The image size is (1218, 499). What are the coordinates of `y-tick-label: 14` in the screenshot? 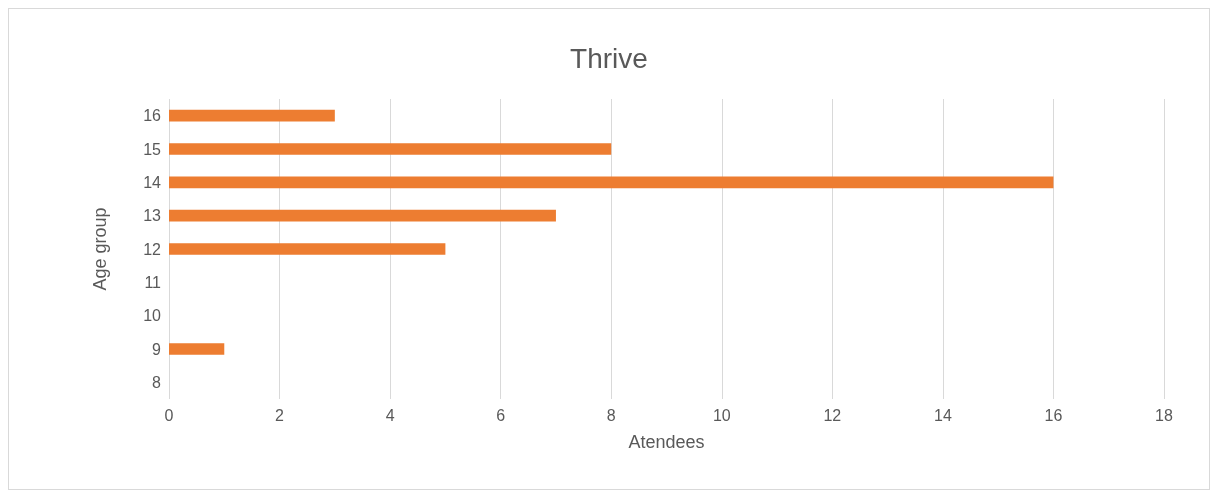 It's located at (152, 182).